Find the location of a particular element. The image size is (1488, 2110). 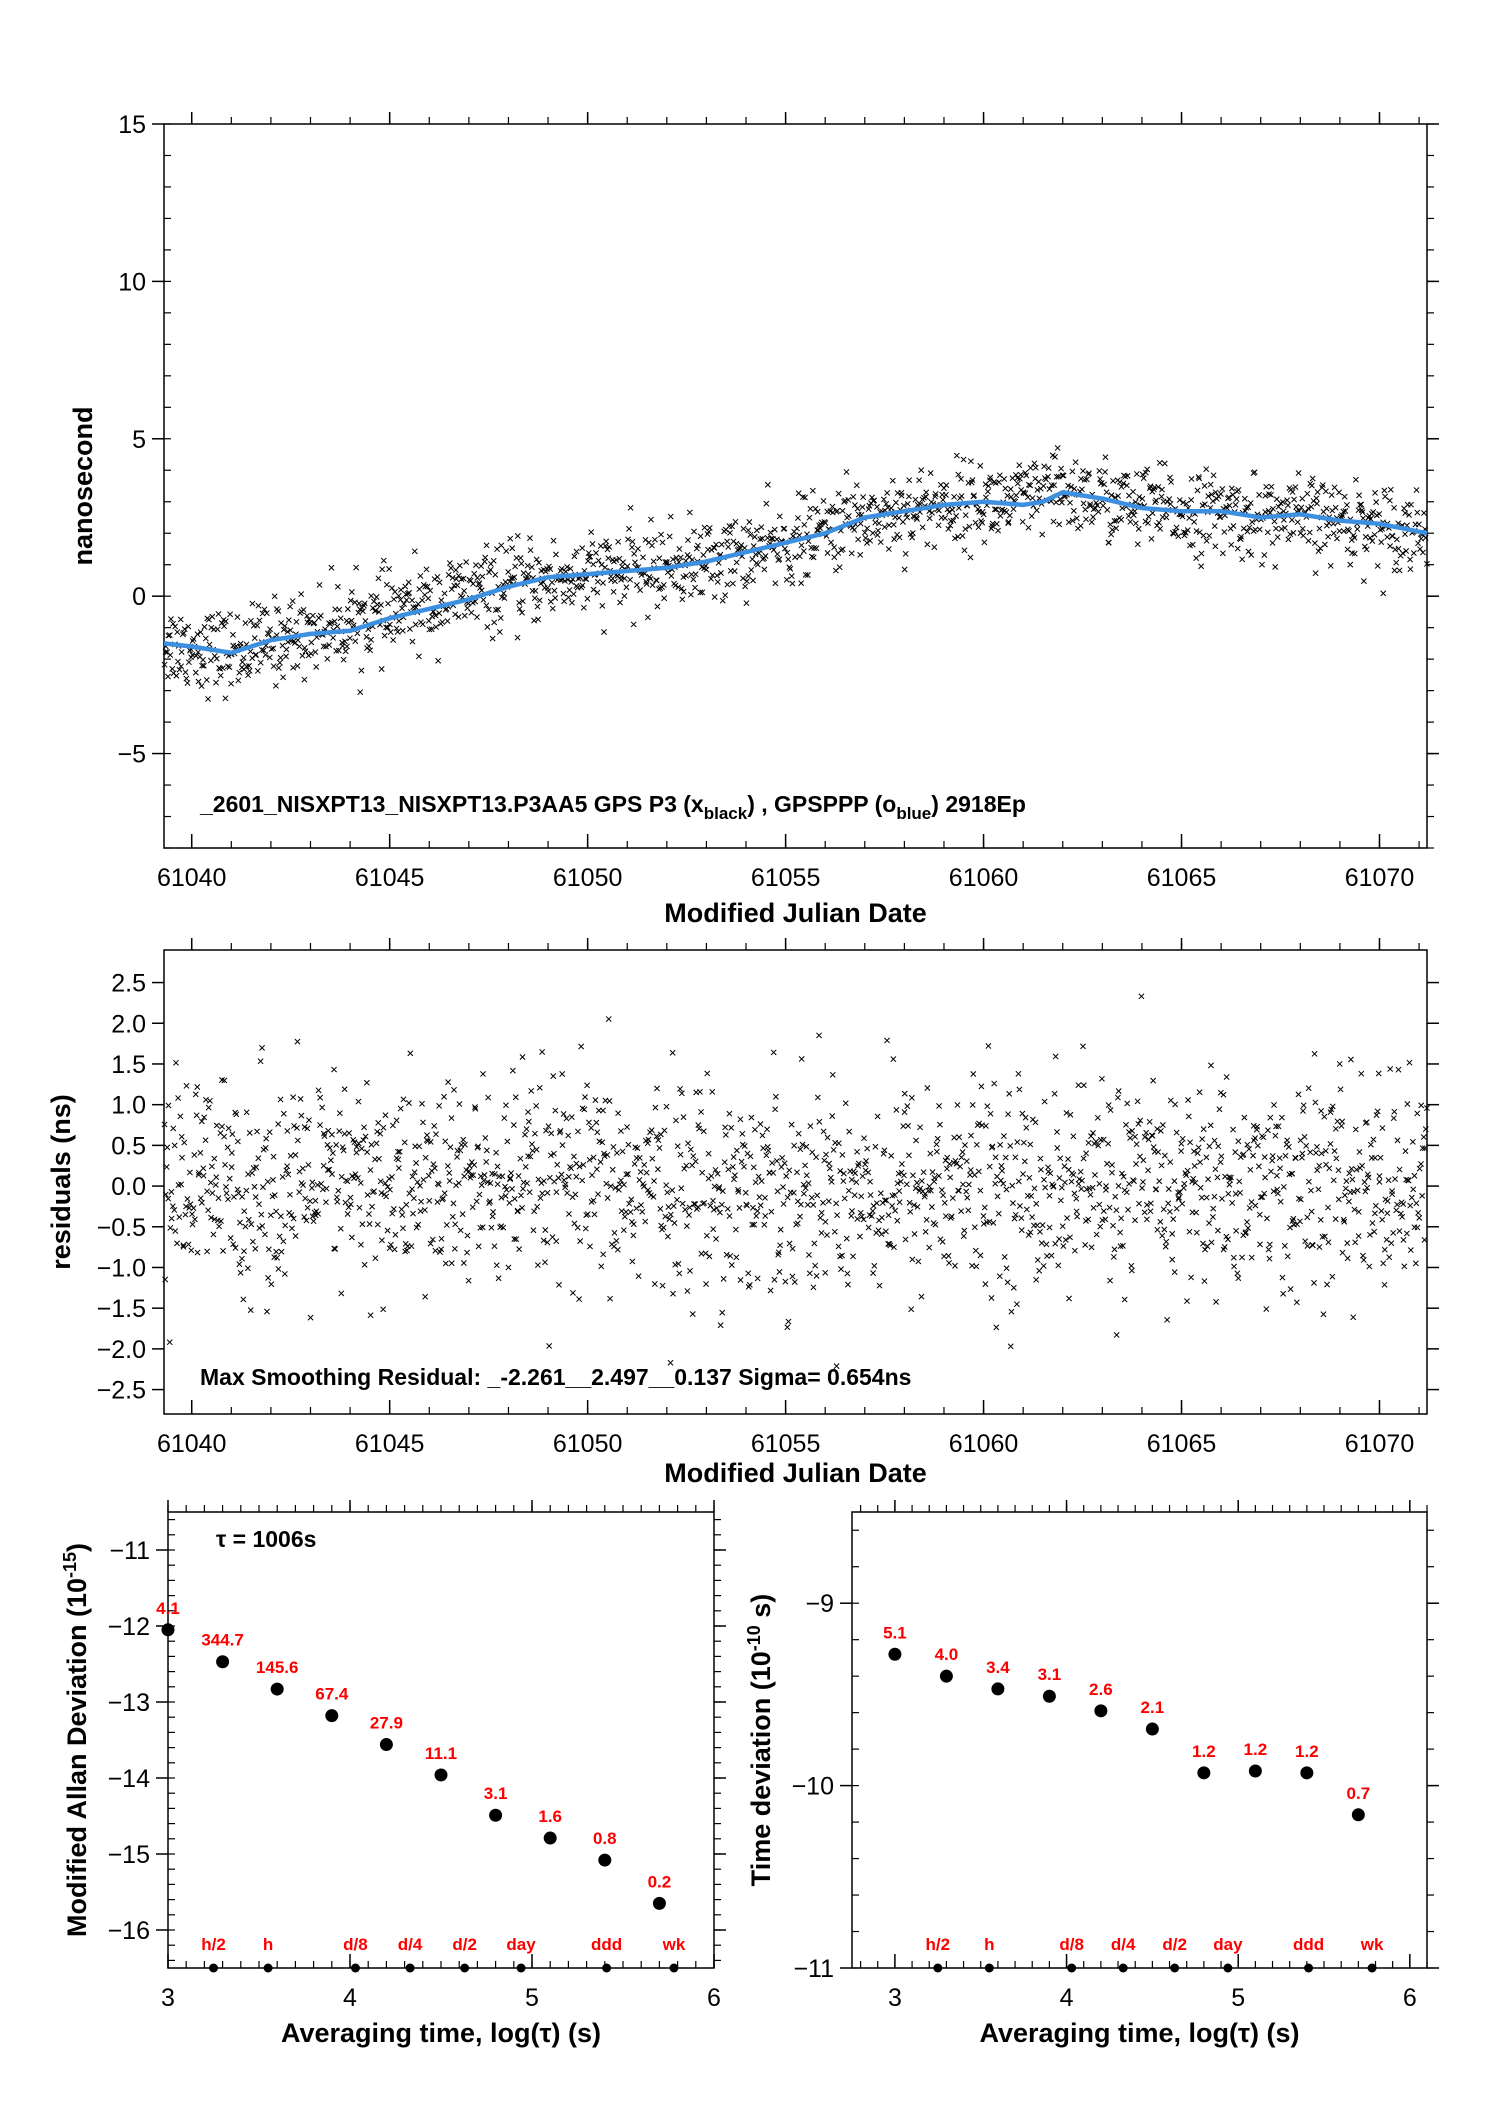

y-tick-label: −11 is located at coordinates (813, 1969).